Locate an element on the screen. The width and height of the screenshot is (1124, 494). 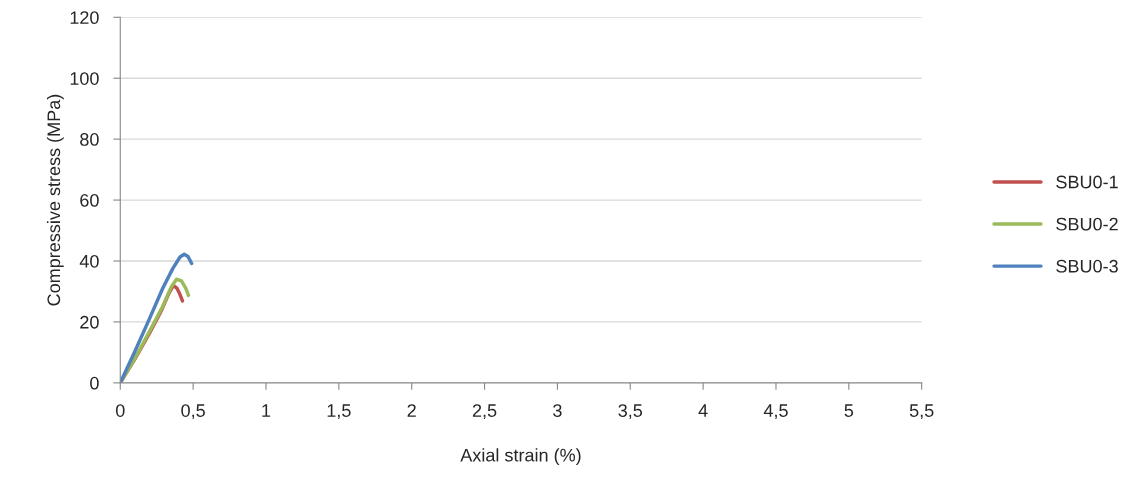
x-axis-title: Axial strain (%) is located at coordinates (520, 457).